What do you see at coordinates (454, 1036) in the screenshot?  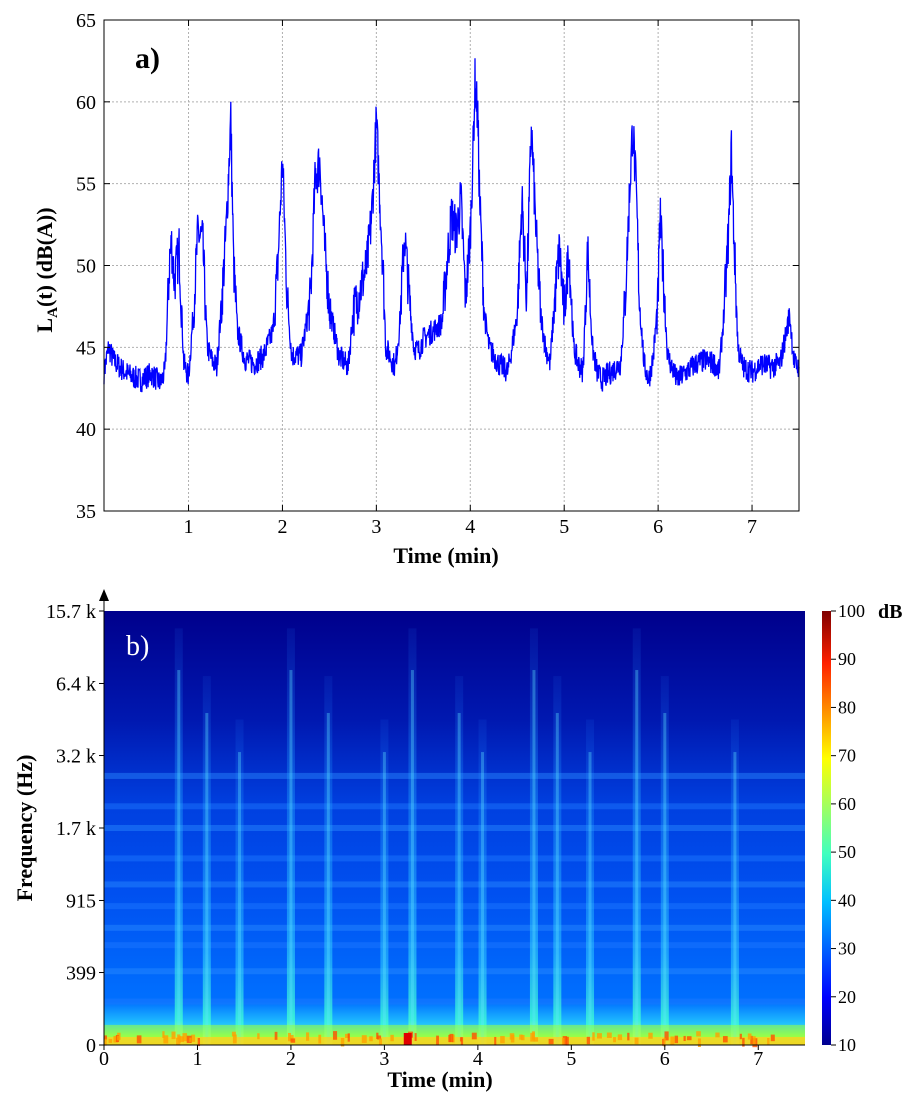 I see `low-frequency-hotspots` at bounding box center [454, 1036].